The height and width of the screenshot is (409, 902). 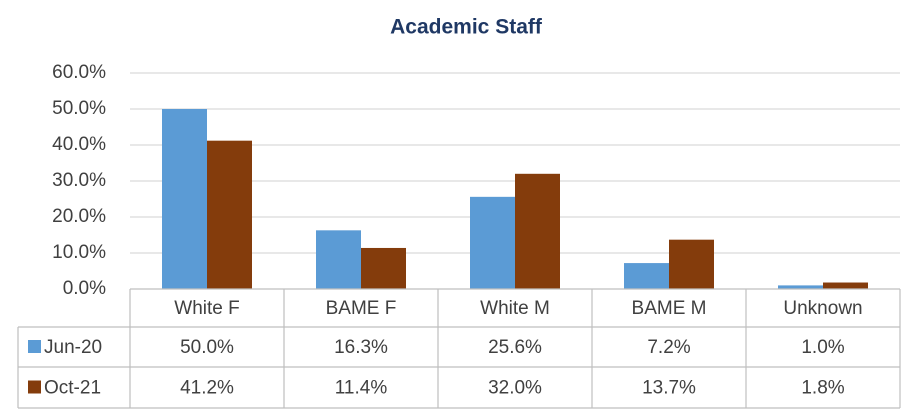 I want to click on y-tick-label: 0.0%, so click(x=84, y=288).